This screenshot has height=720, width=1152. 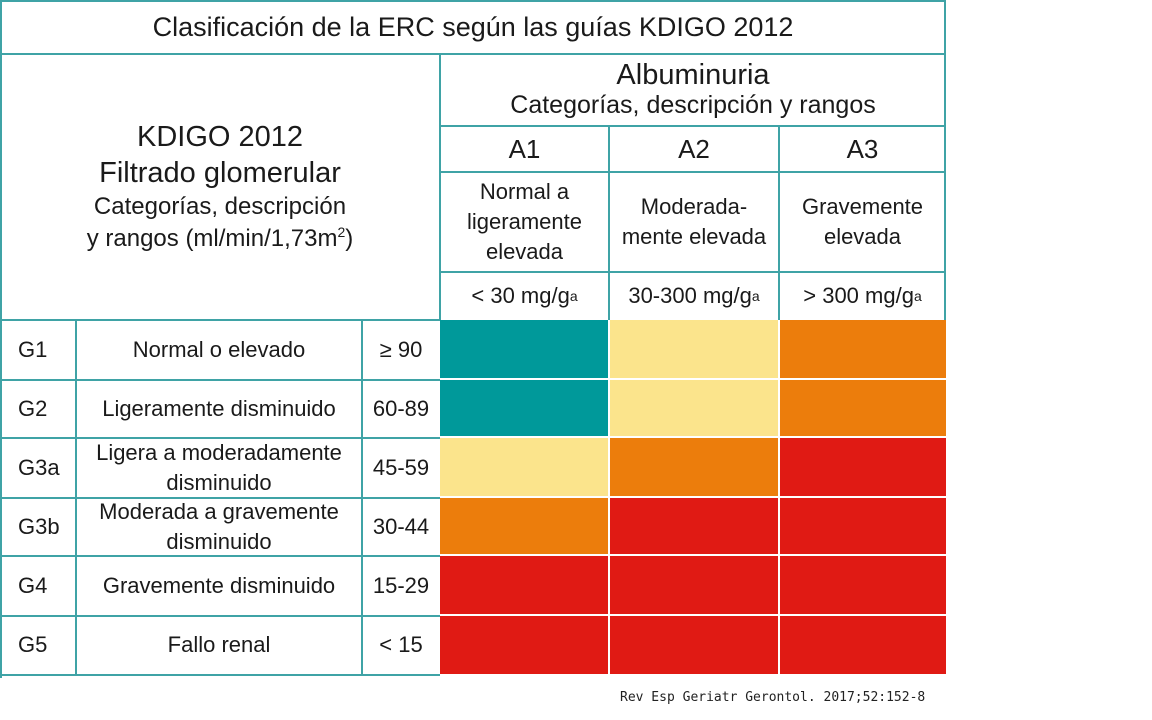 I want to click on col-desc-a3-line1: Gravemente, so click(x=862, y=206).